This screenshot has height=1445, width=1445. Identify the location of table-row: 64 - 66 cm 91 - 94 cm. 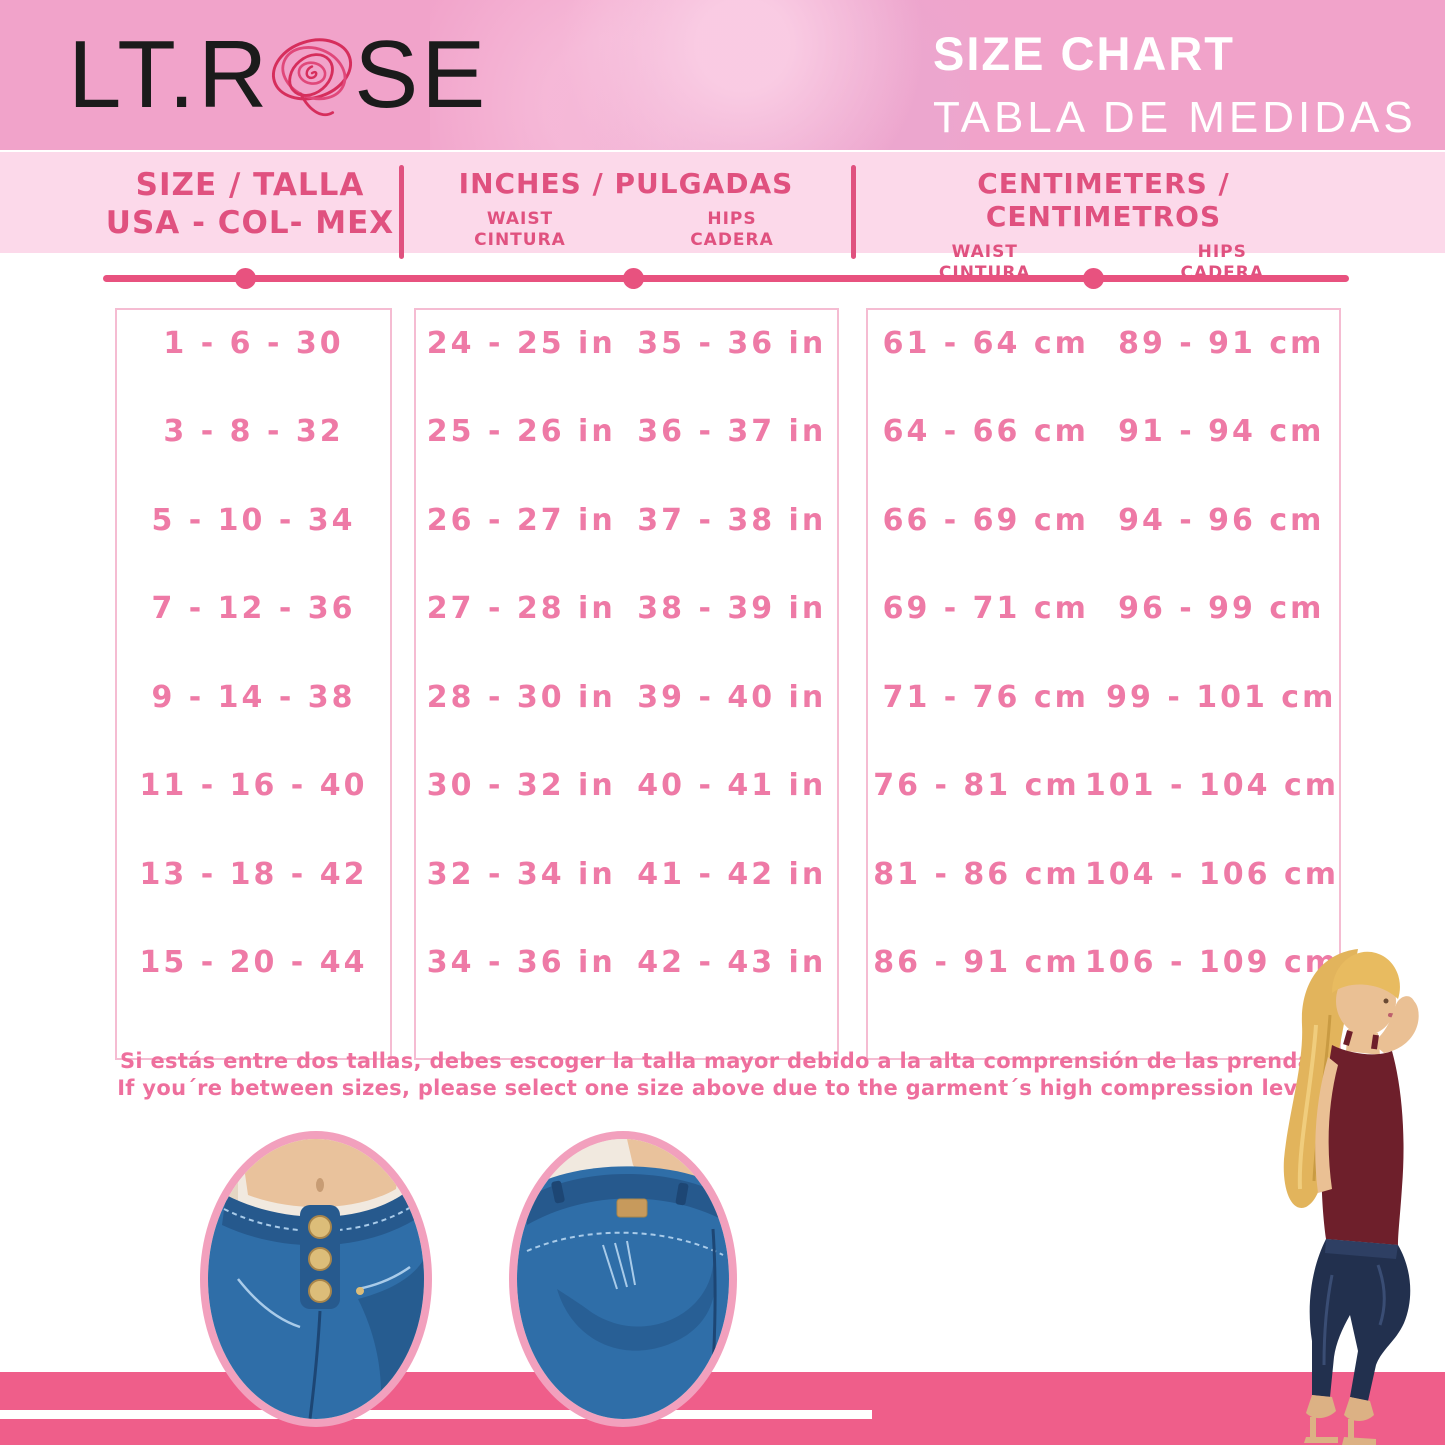
(1103, 431).